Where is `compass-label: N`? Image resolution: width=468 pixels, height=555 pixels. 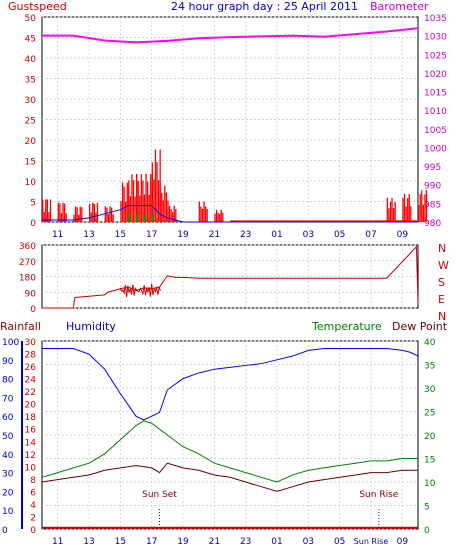
compass-label: N is located at coordinates (442, 248).